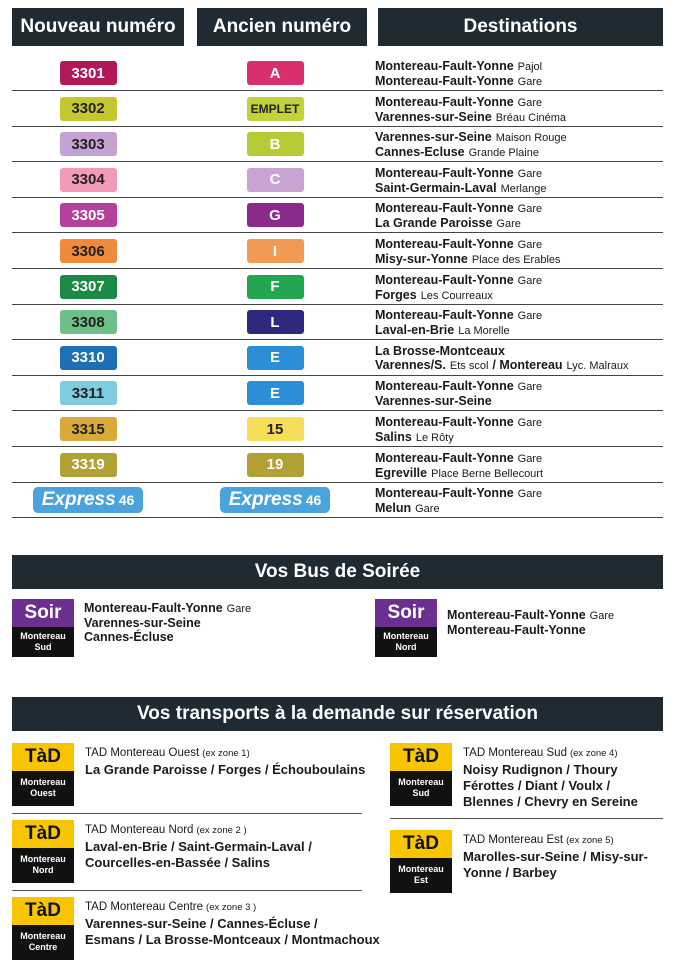  I want to click on tad-line: Férottes / Diant / Voulx /, so click(537, 785).